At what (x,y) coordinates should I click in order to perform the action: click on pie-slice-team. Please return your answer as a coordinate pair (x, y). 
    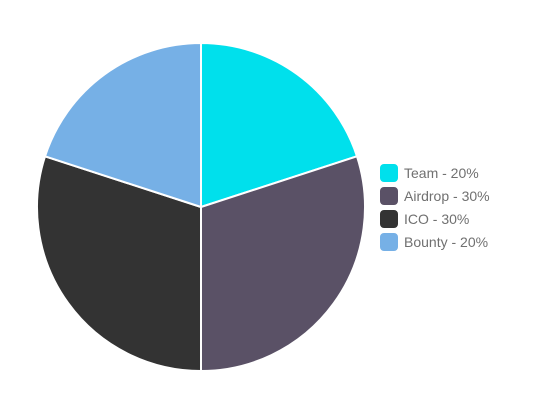
    Looking at the image, I should click on (279, 125).